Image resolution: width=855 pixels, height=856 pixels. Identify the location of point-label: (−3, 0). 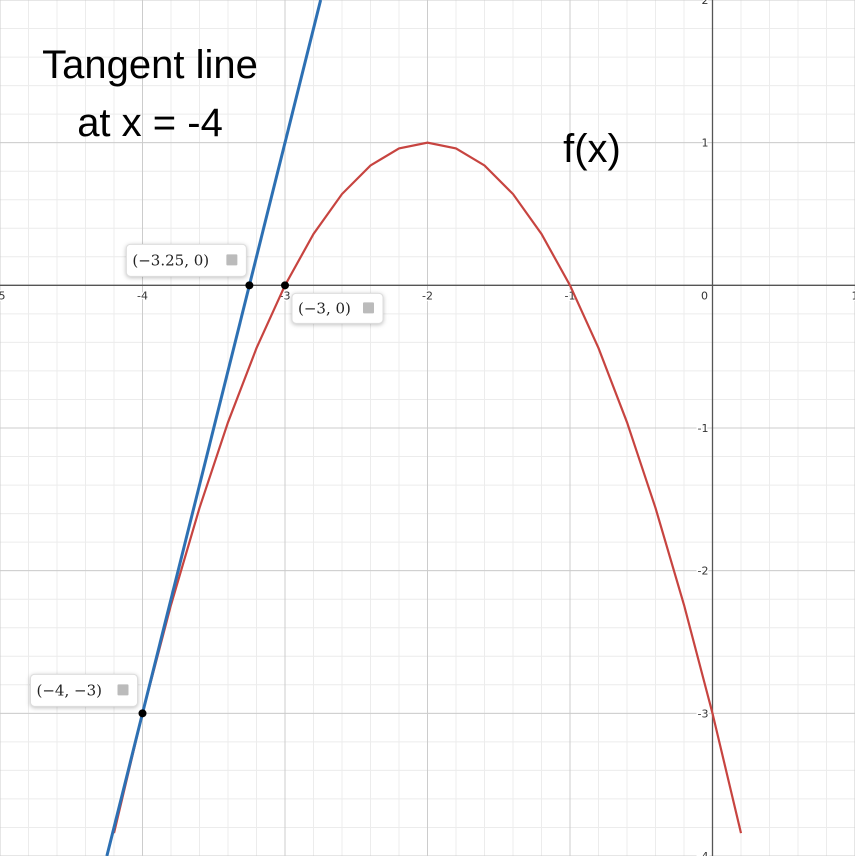
(337, 308).